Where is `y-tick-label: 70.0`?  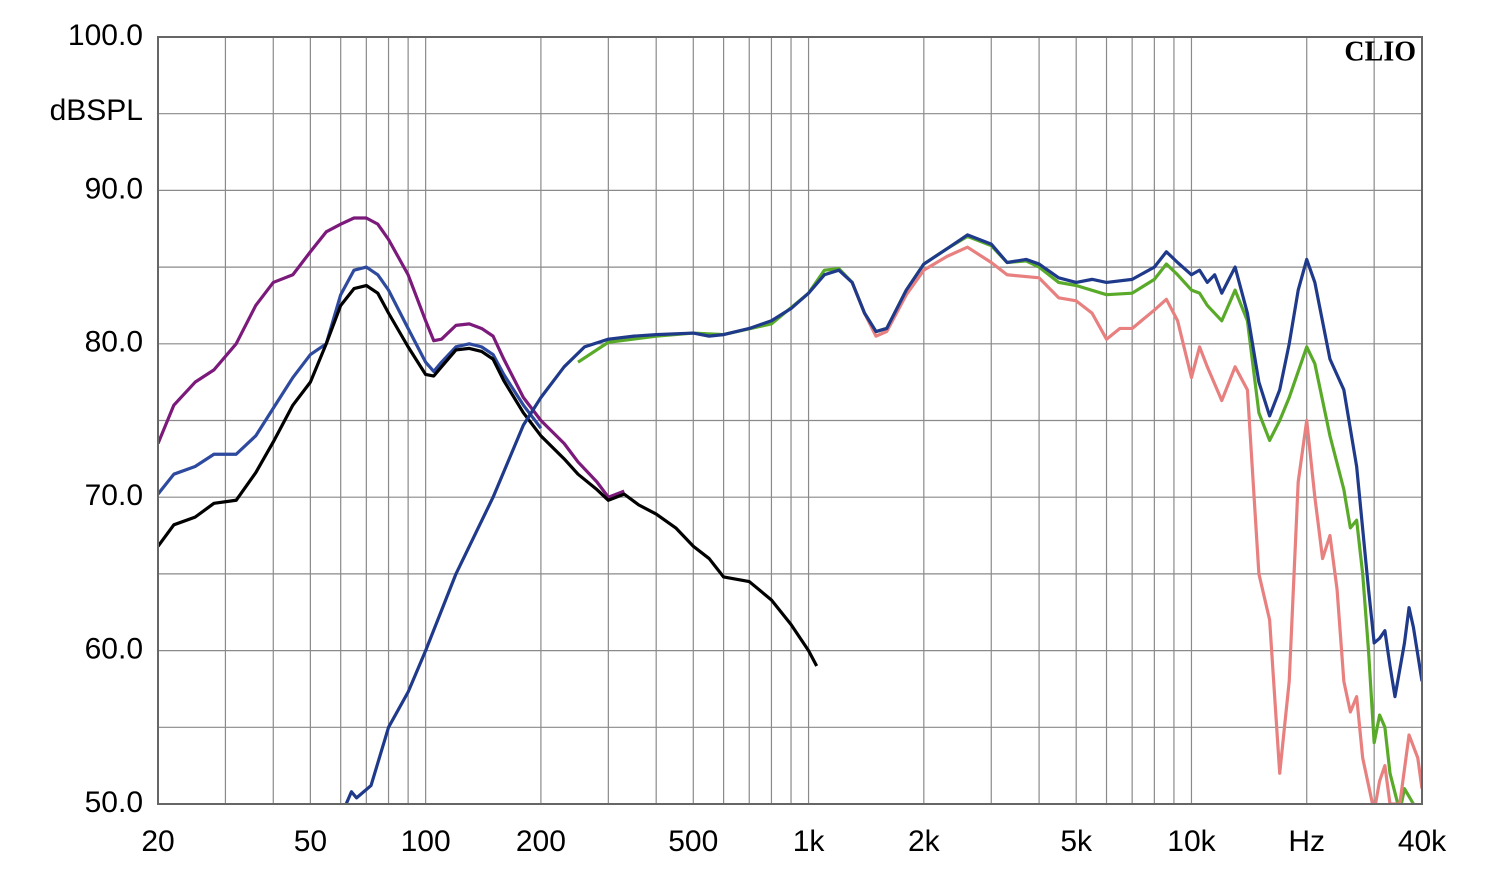 y-tick-label: 70.0 is located at coordinates (114, 495).